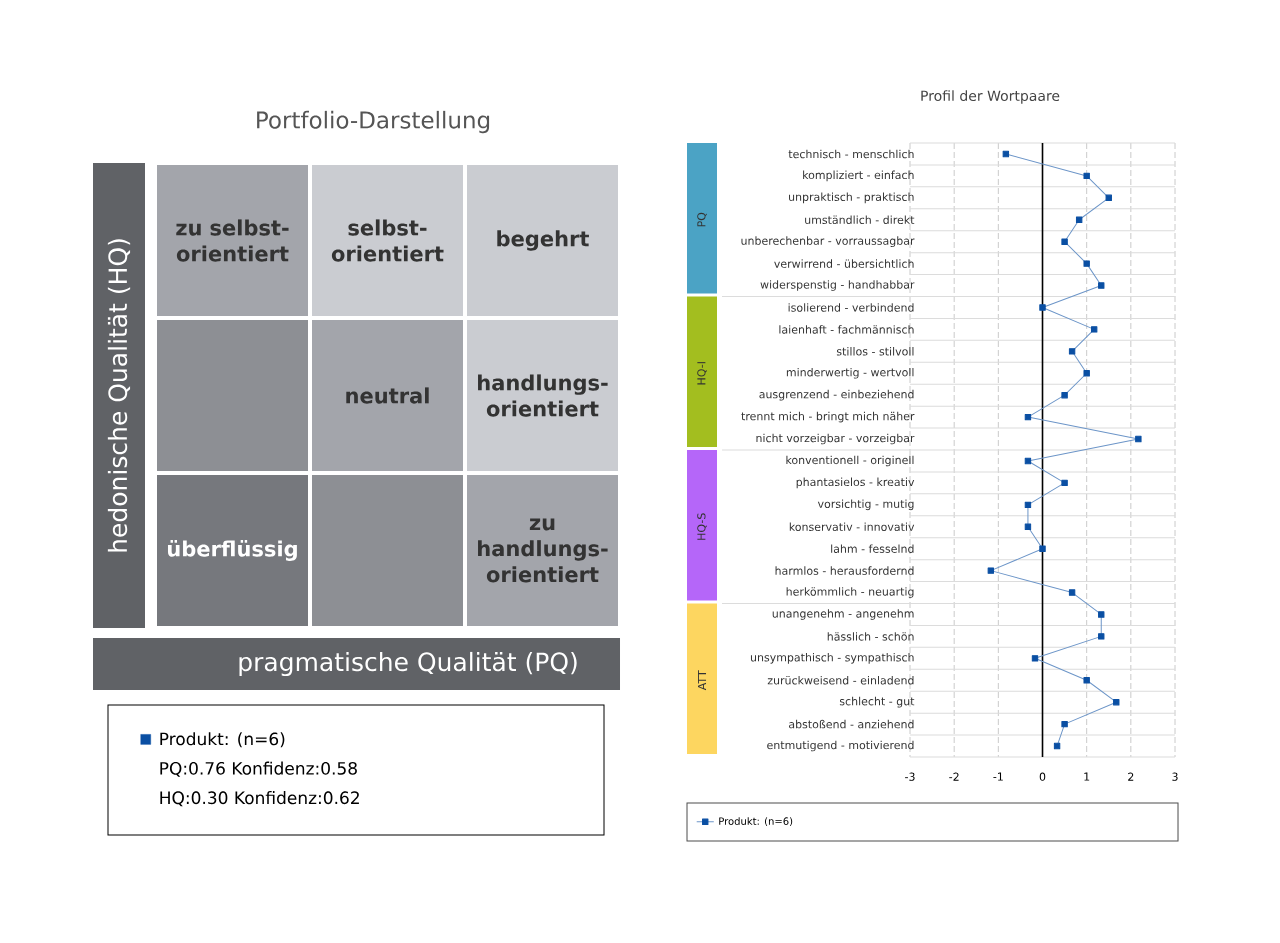  I want to click on y-tick-label: nicht vorzeigbar - vorzeigbar, so click(835, 439).